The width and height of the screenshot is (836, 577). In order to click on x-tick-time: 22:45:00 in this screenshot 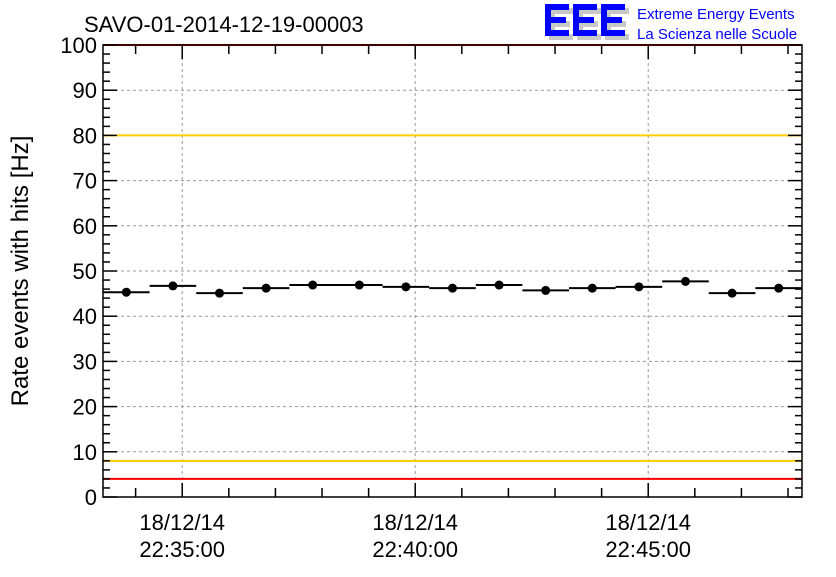, I will do `click(648, 549)`.